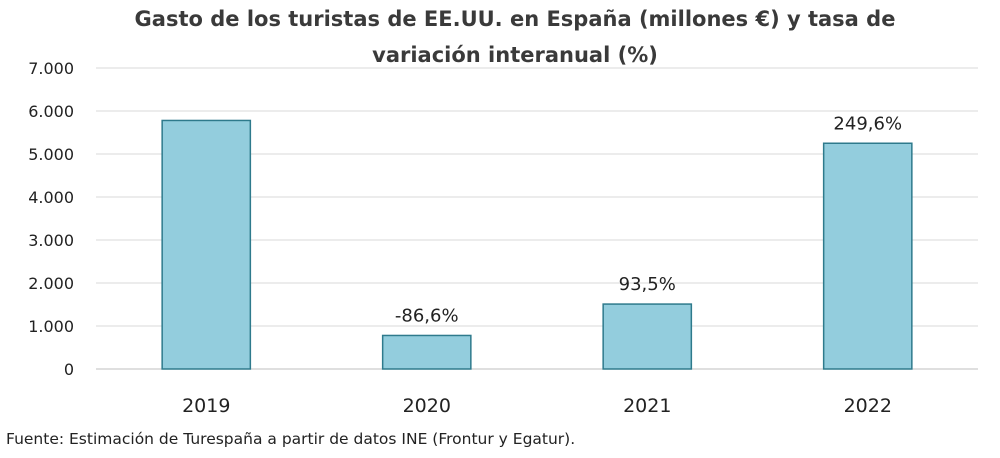 This screenshot has height=458, width=1000. I want to click on data-label-2022: 249,6%, so click(867, 123).